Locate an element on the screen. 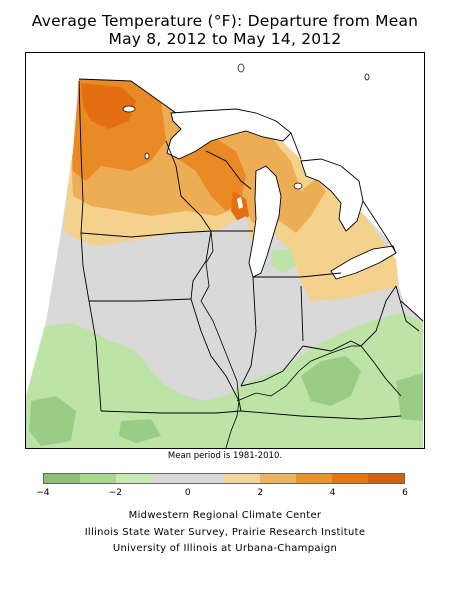  border-il-mo is located at coordinates (216, 355).